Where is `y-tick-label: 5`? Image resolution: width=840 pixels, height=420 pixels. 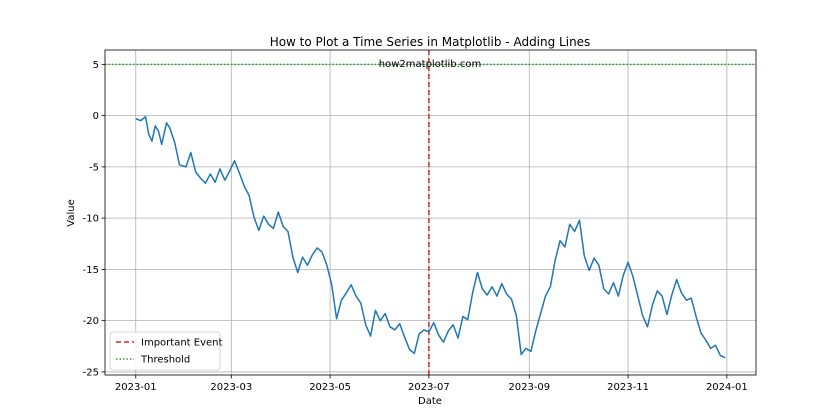 y-tick-label: 5 is located at coordinates (96, 65).